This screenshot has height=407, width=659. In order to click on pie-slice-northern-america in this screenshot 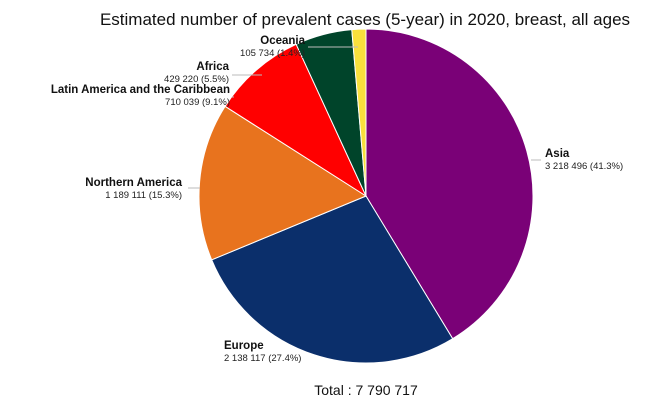, I will do `click(283, 183)`.